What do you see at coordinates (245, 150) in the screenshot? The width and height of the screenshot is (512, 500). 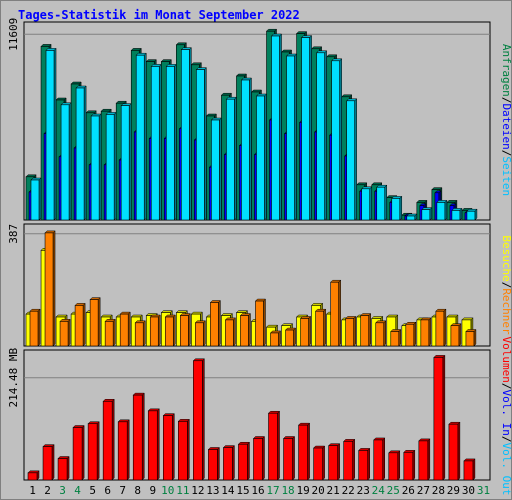 I see `traffic-bar-seiten-15-face` at bounding box center [245, 150].